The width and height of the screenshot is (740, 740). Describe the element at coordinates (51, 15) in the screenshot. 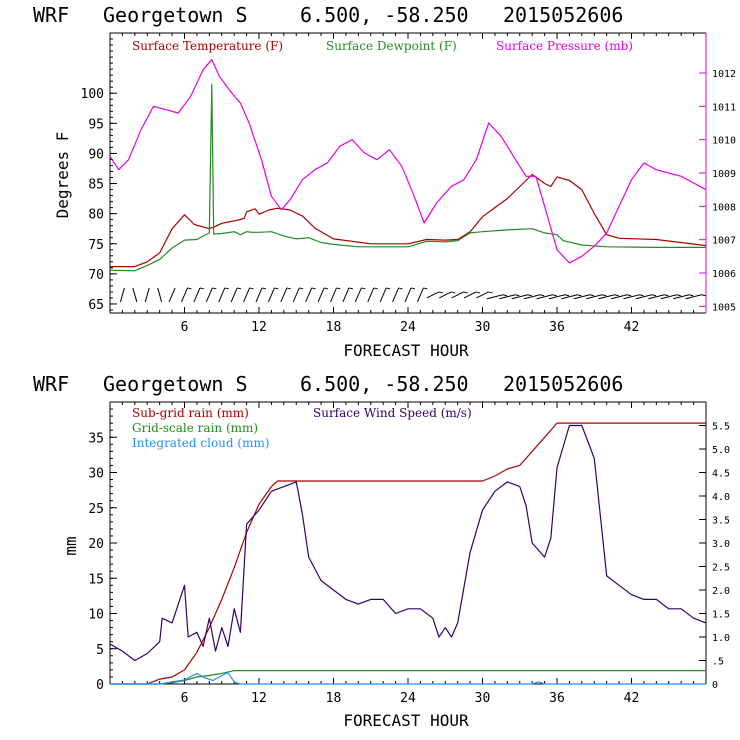

I see `panel1-model: WRF` at that location.